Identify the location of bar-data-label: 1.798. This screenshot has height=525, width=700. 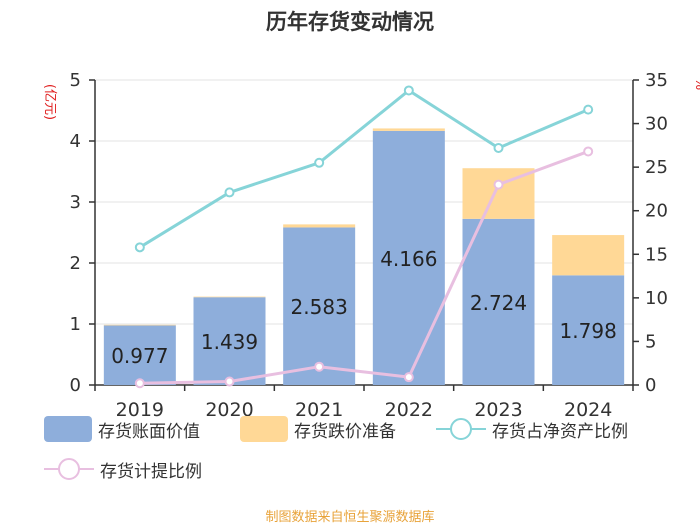
(588, 331).